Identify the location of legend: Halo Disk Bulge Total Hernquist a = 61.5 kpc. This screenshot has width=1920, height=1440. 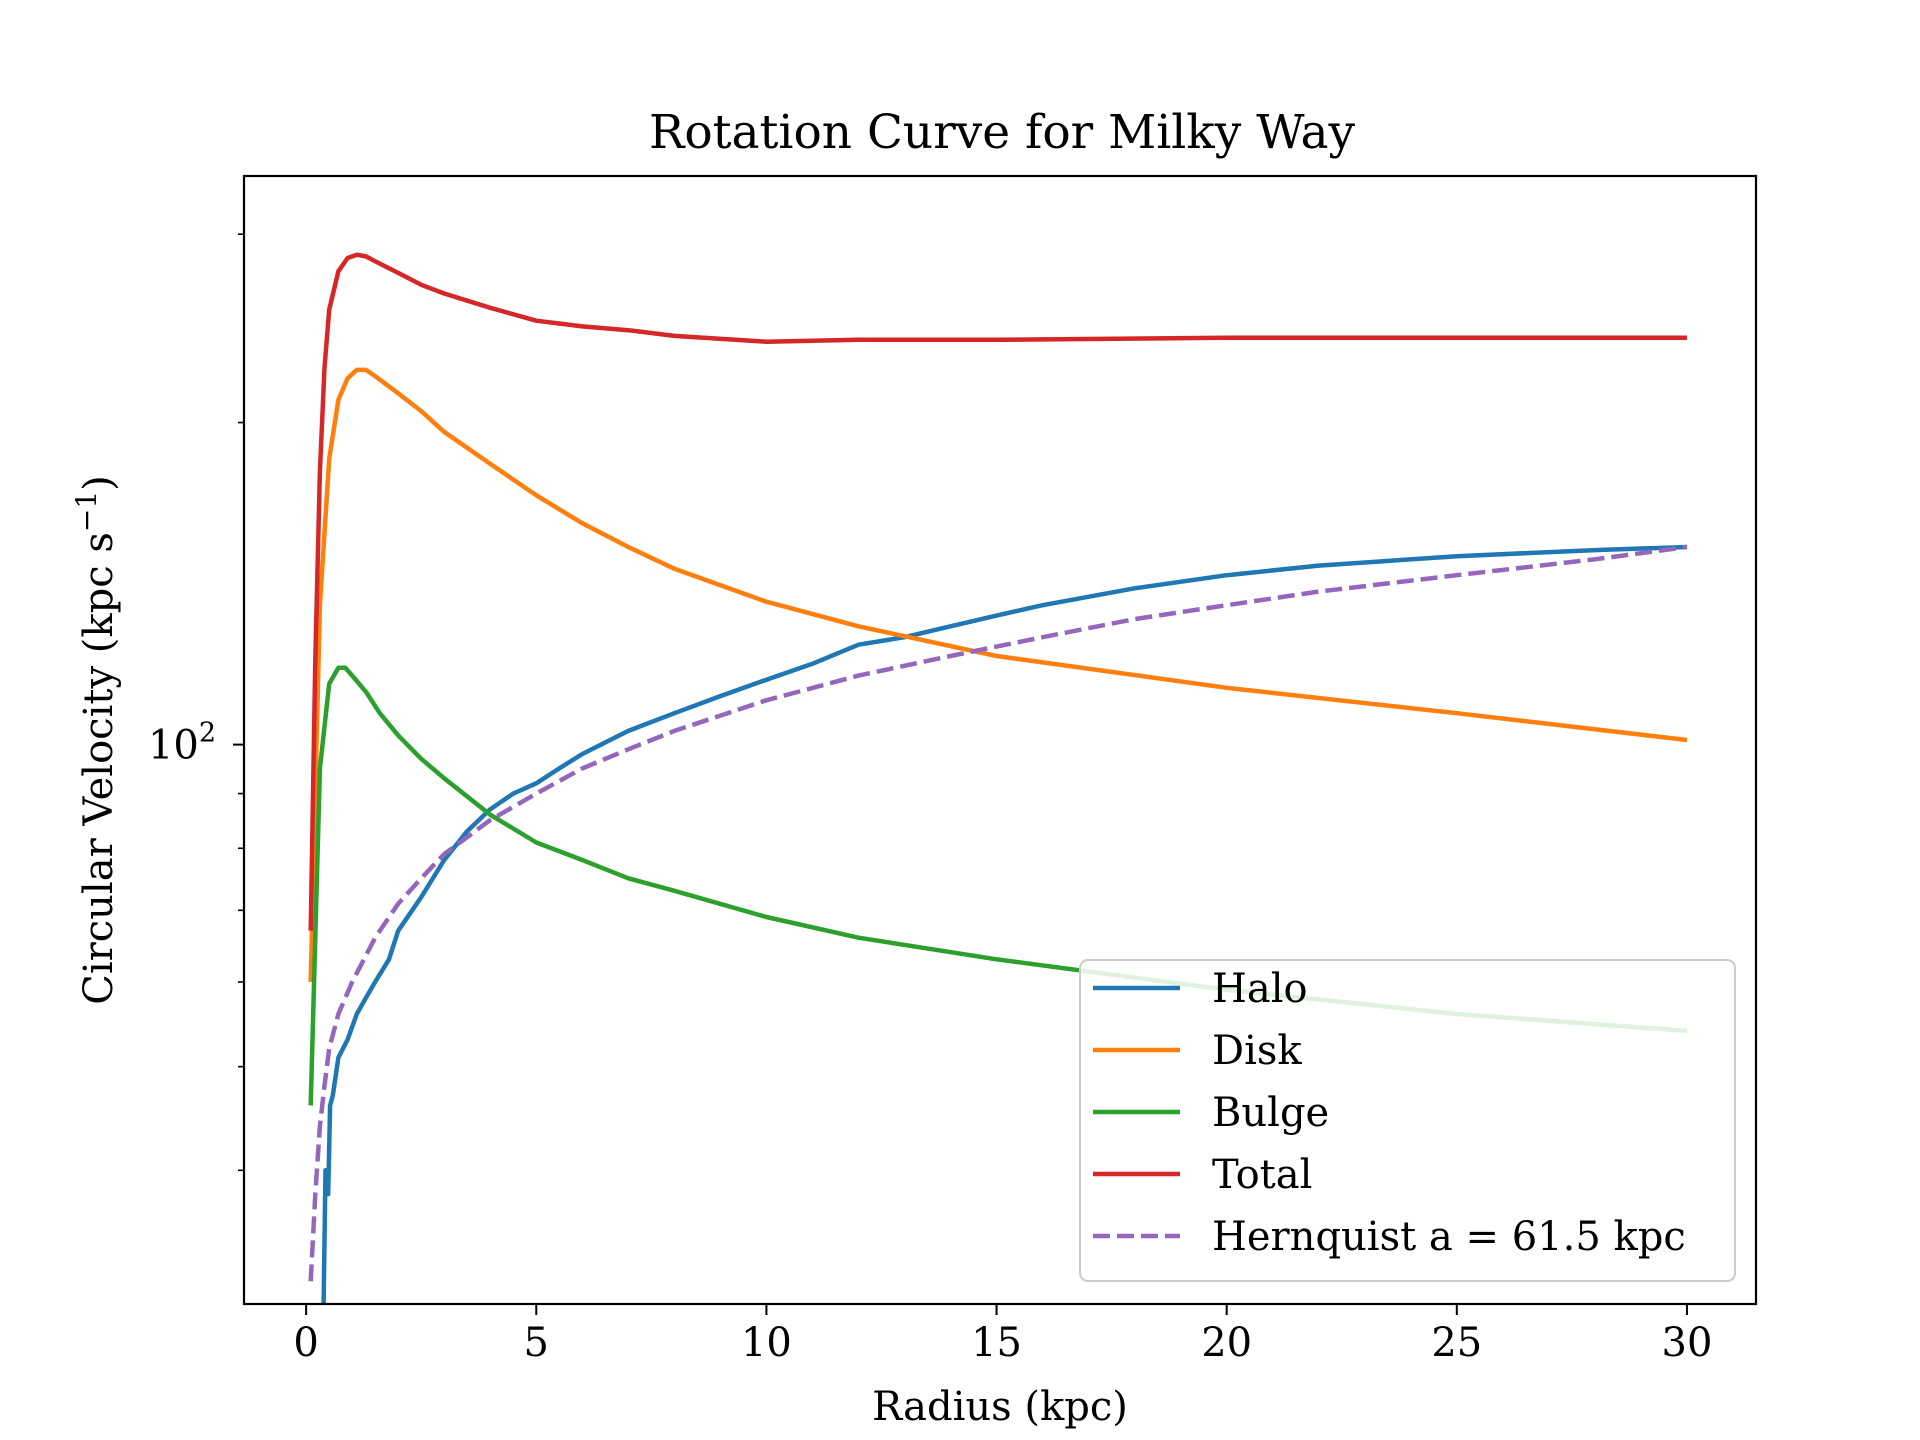
(1407, 1120).